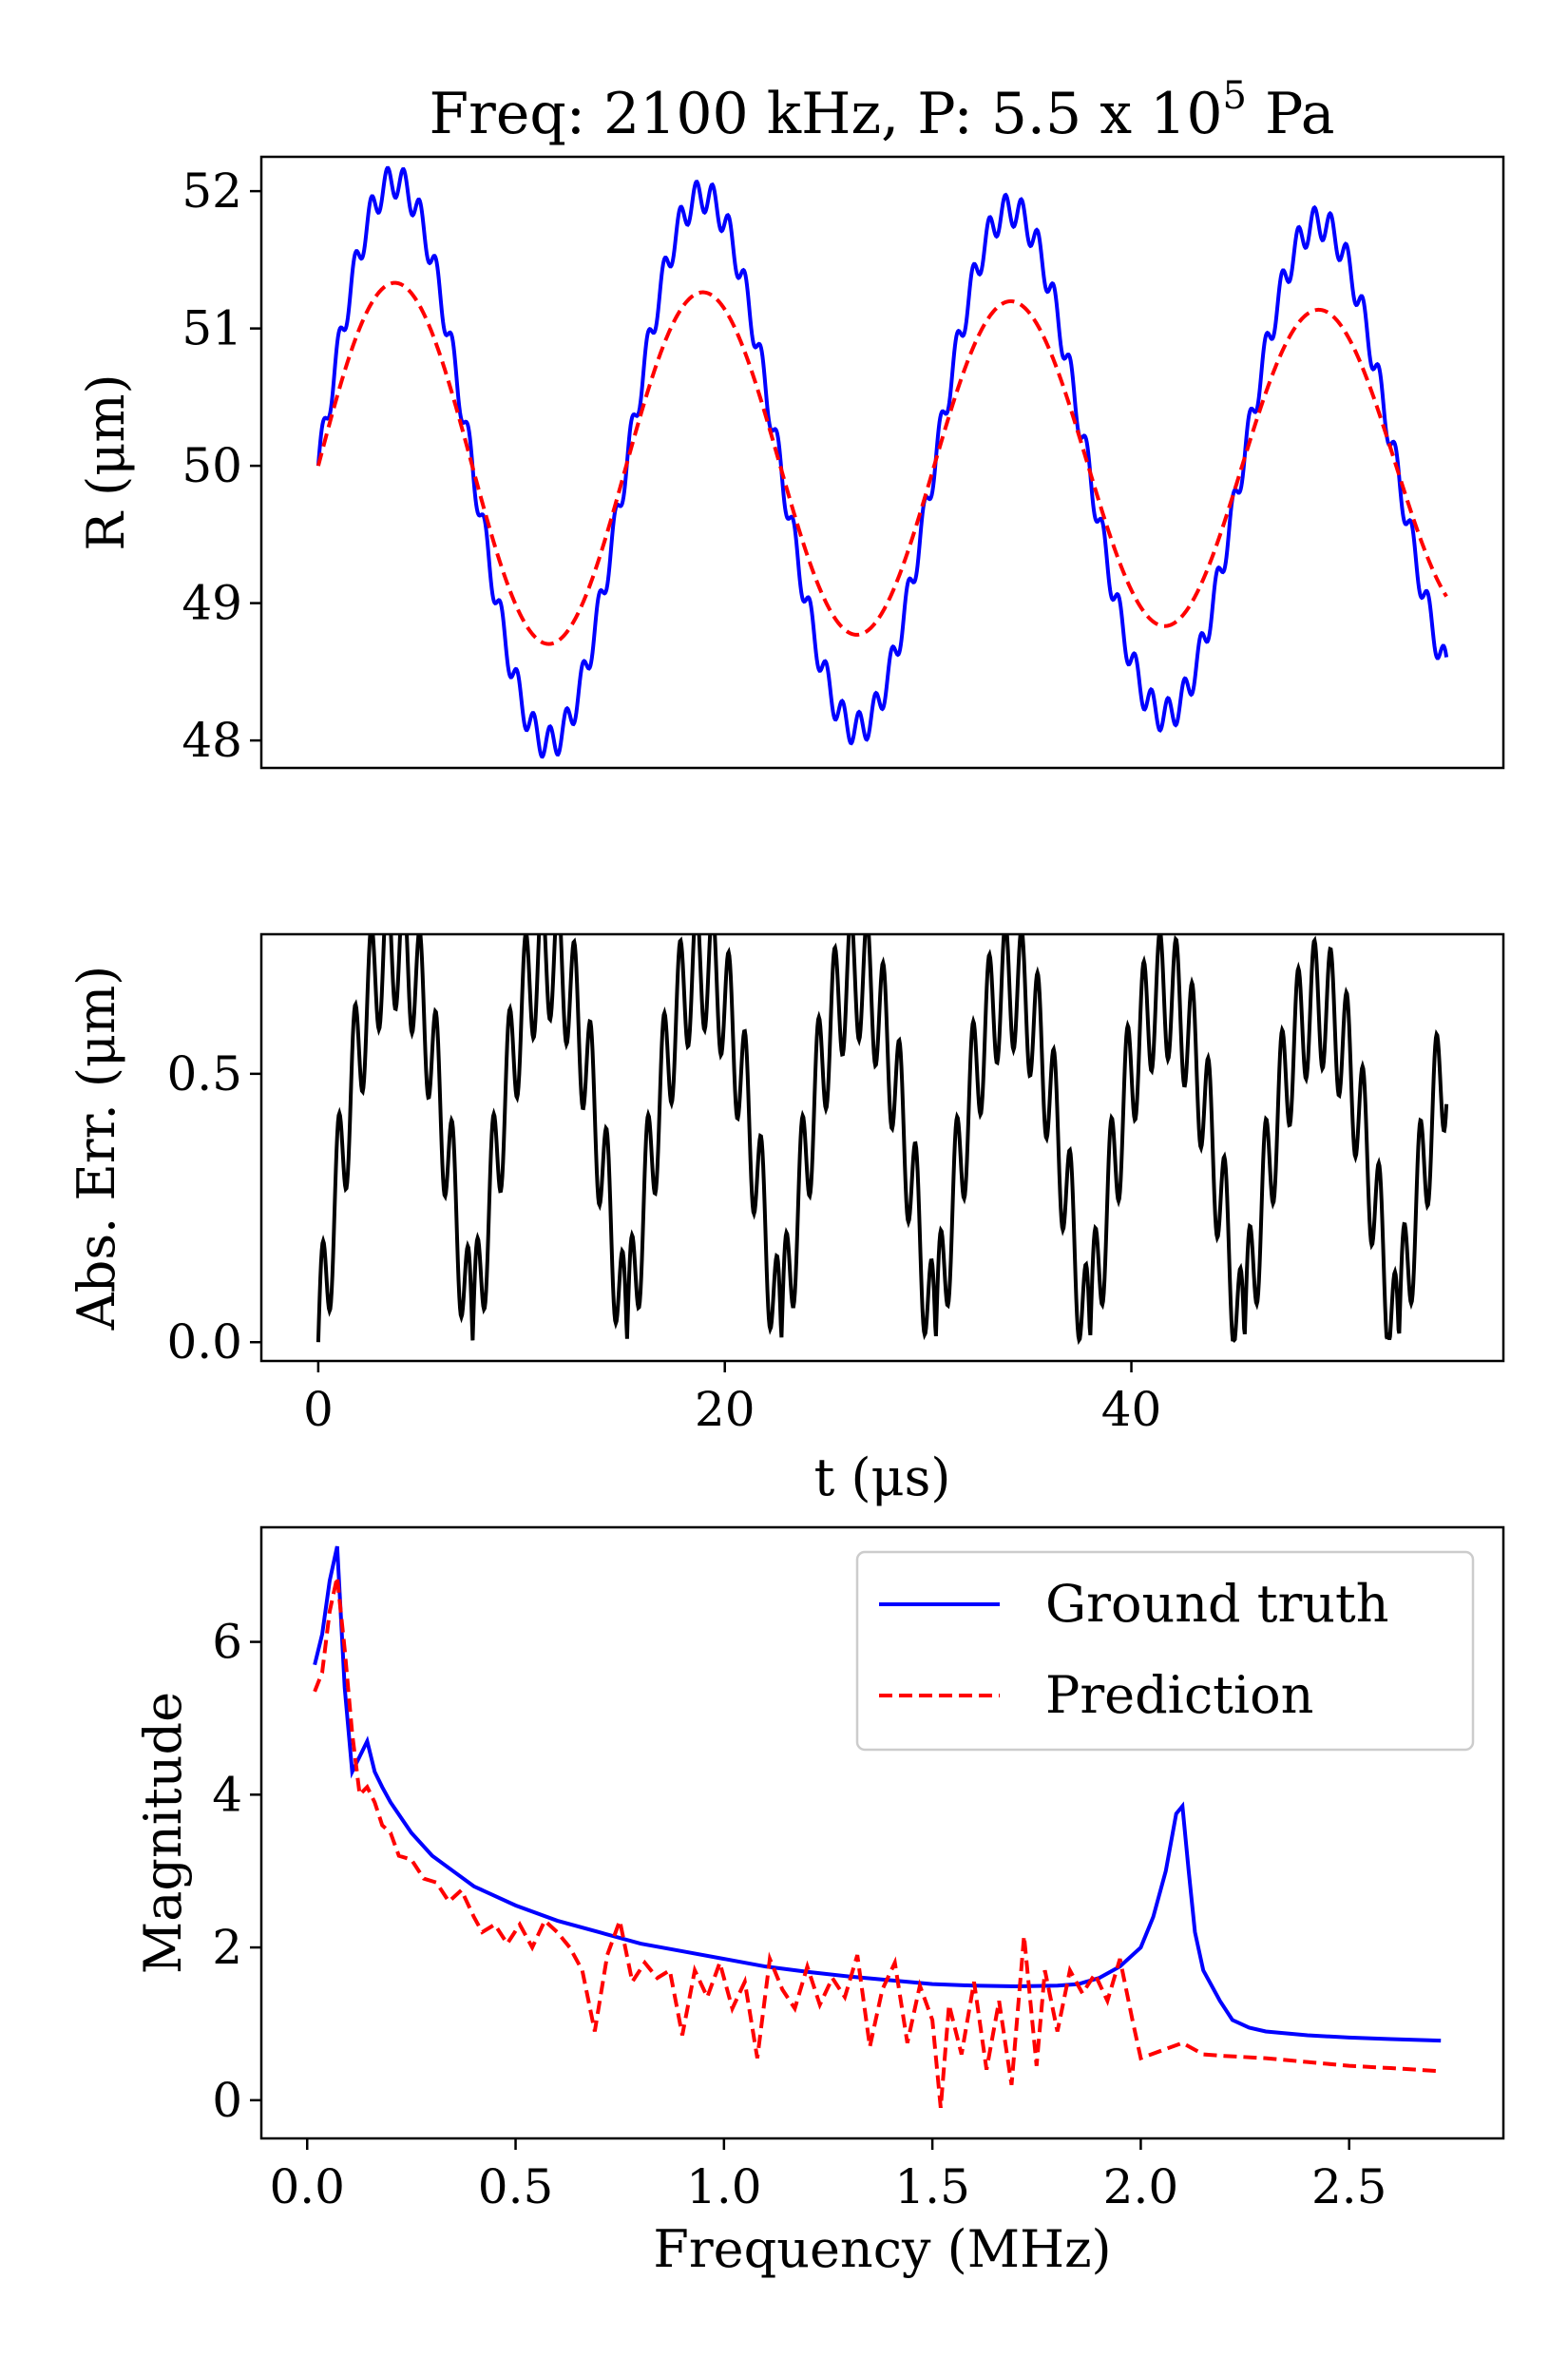 The image size is (1568, 2357). Describe the element at coordinates (1179, 1695) in the screenshot. I see `legend-label-prediction: Prediction` at that location.